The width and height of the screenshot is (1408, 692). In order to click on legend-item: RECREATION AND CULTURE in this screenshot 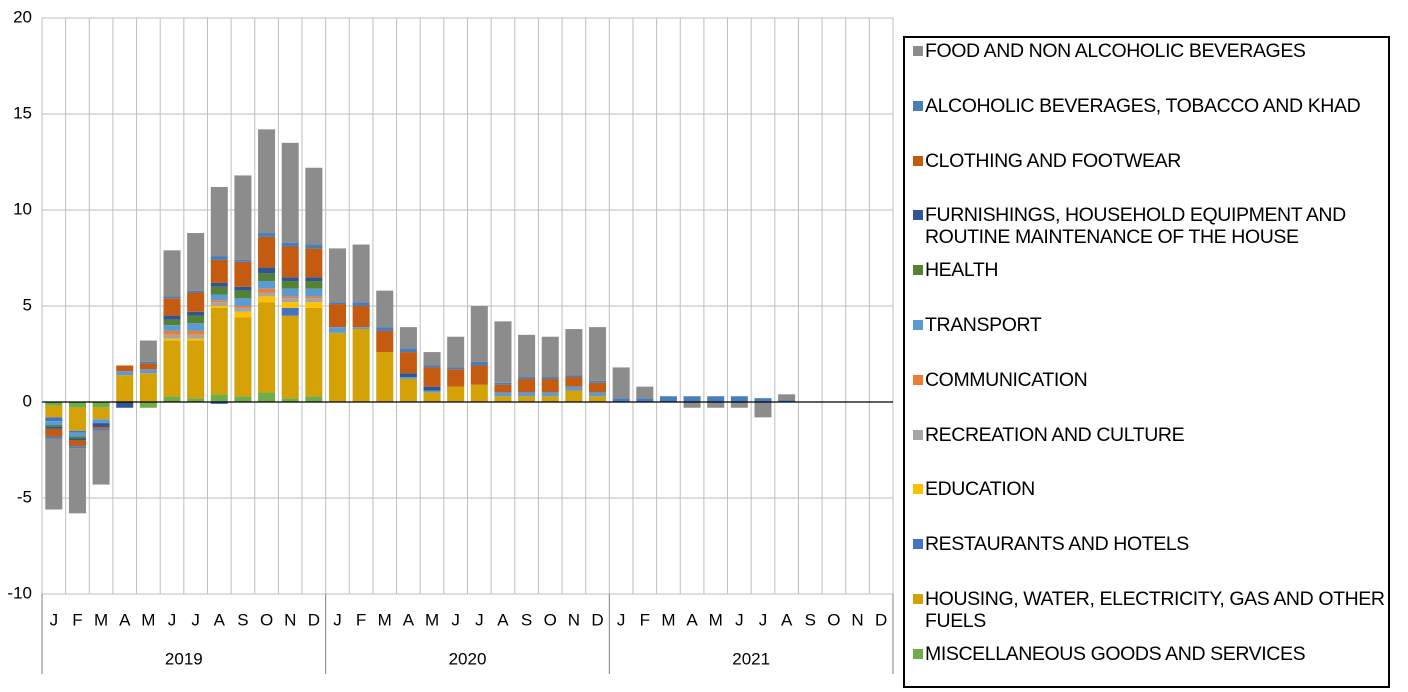, I will do `click(1150, 435)`.